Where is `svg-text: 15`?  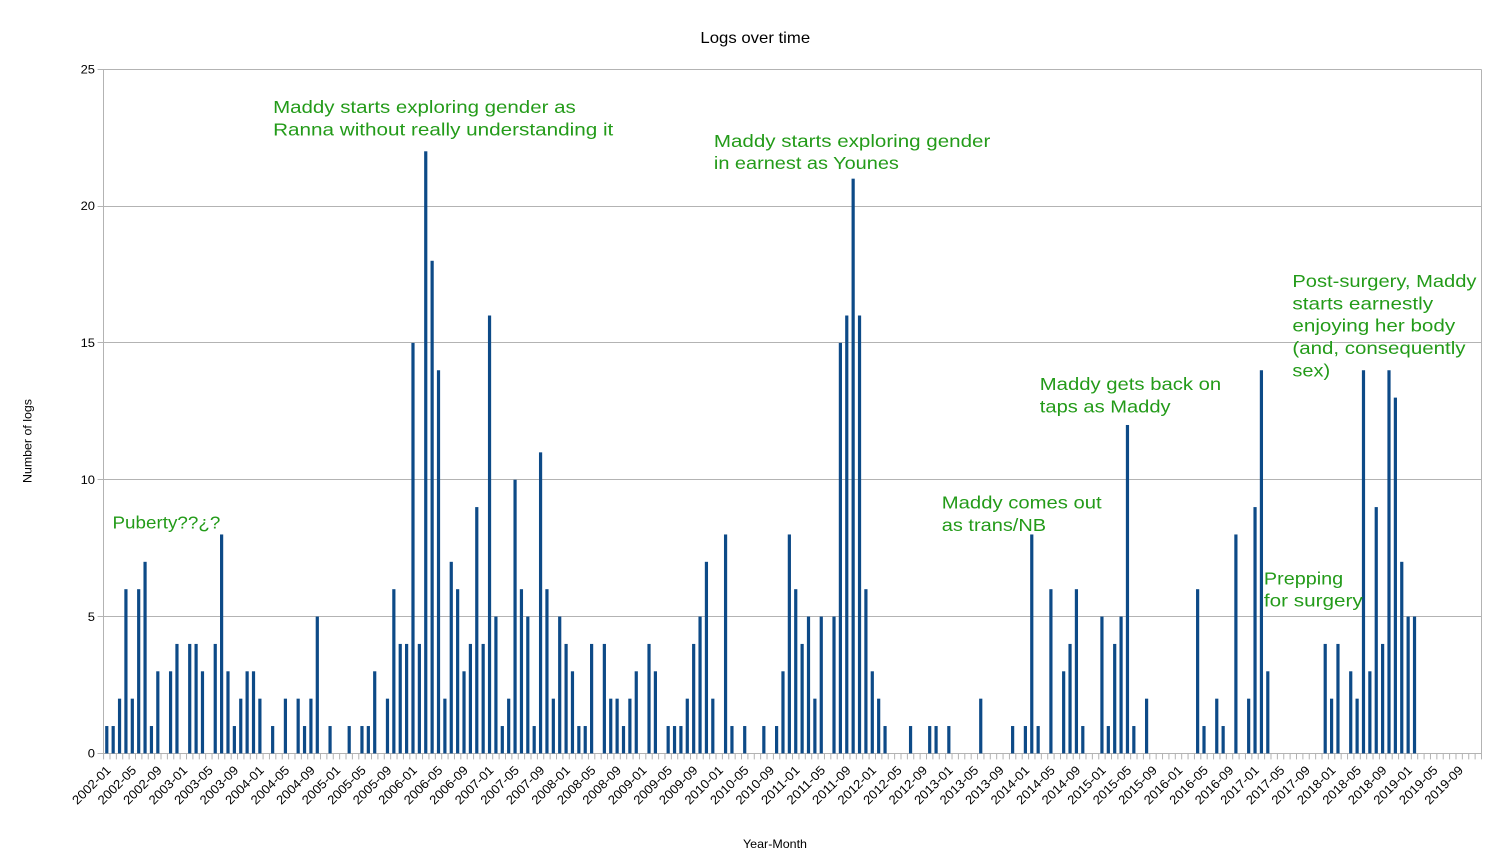
svg-text: 15 is located at coordinates (88, 343).